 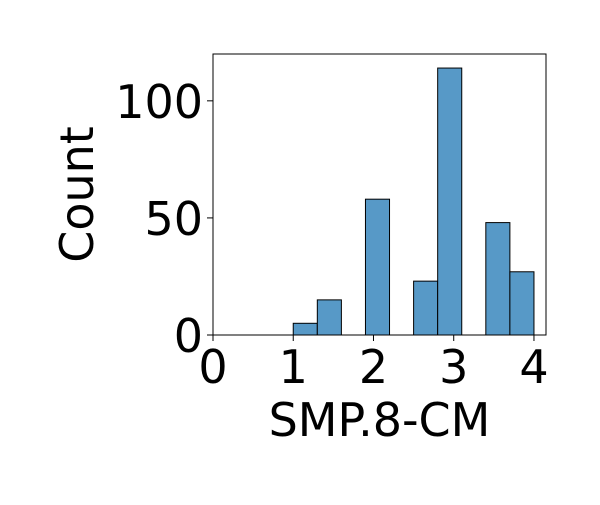 I want to click on x-axis-label: SMP.8-CM, so click(x=380, y=420).